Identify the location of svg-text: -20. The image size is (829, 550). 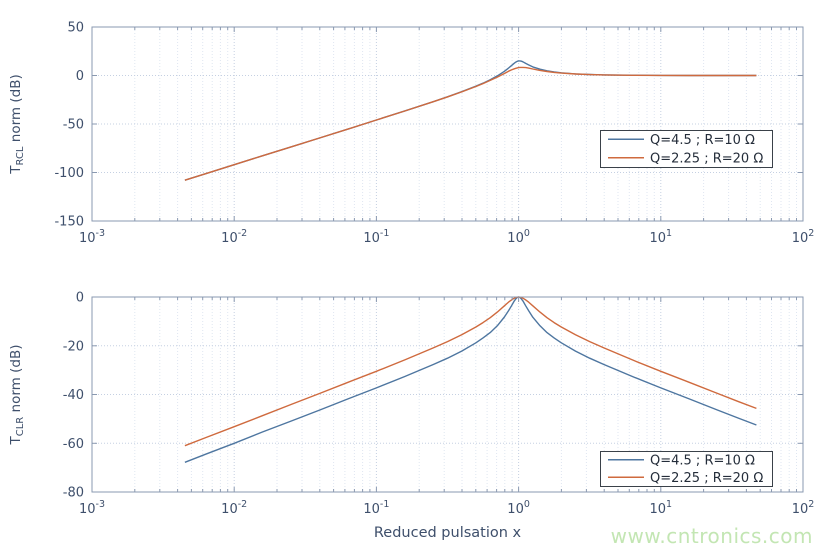
(73, 346).